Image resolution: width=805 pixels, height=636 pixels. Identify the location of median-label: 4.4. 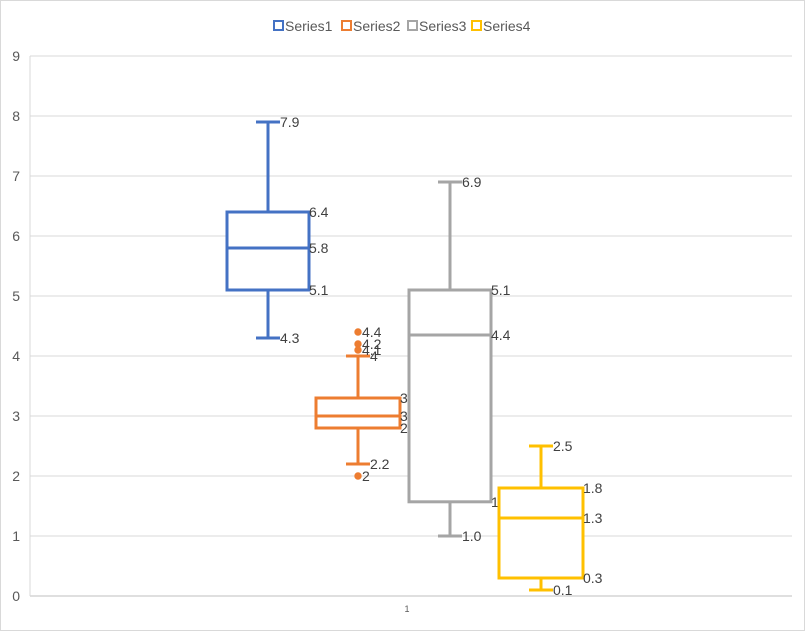
(501, 335).